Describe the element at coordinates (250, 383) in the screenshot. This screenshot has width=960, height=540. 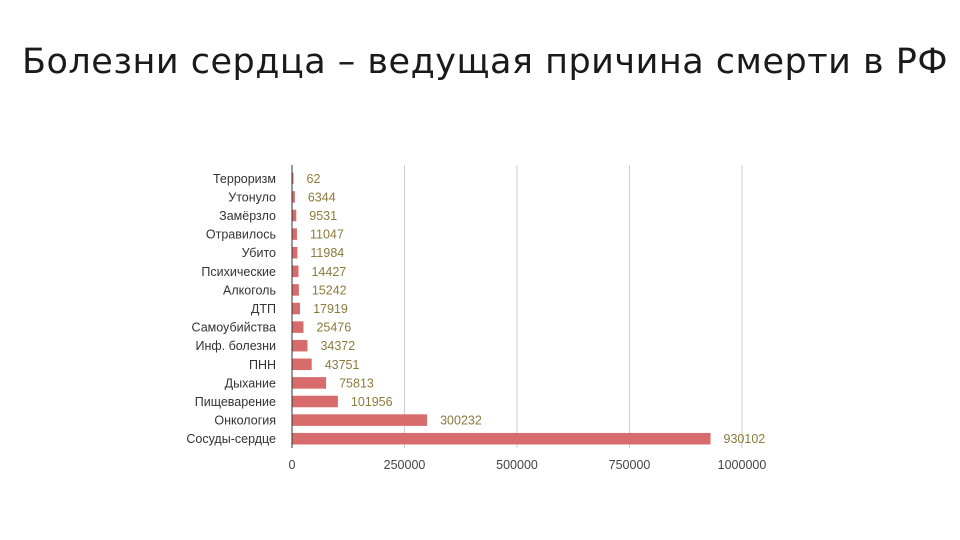
I see `category-label: Дыхание` at that location.